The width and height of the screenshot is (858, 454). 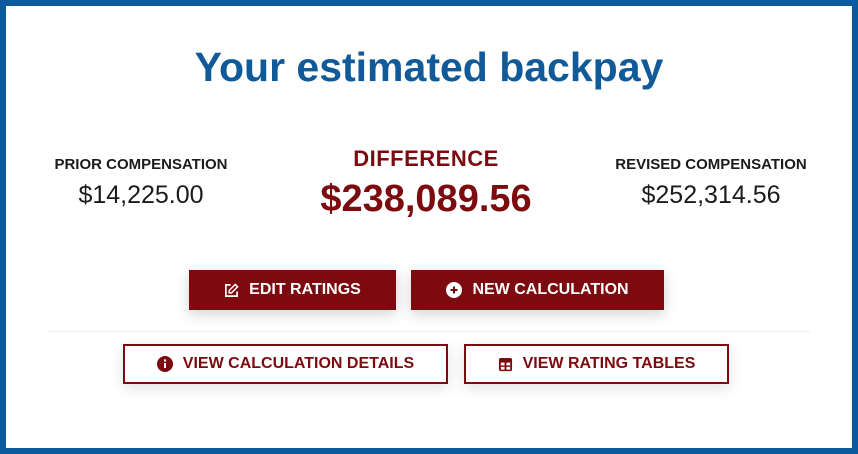 I want to click on view-rating-tables-label: VIEW RATING TABLES, so click(x=609, y=363).